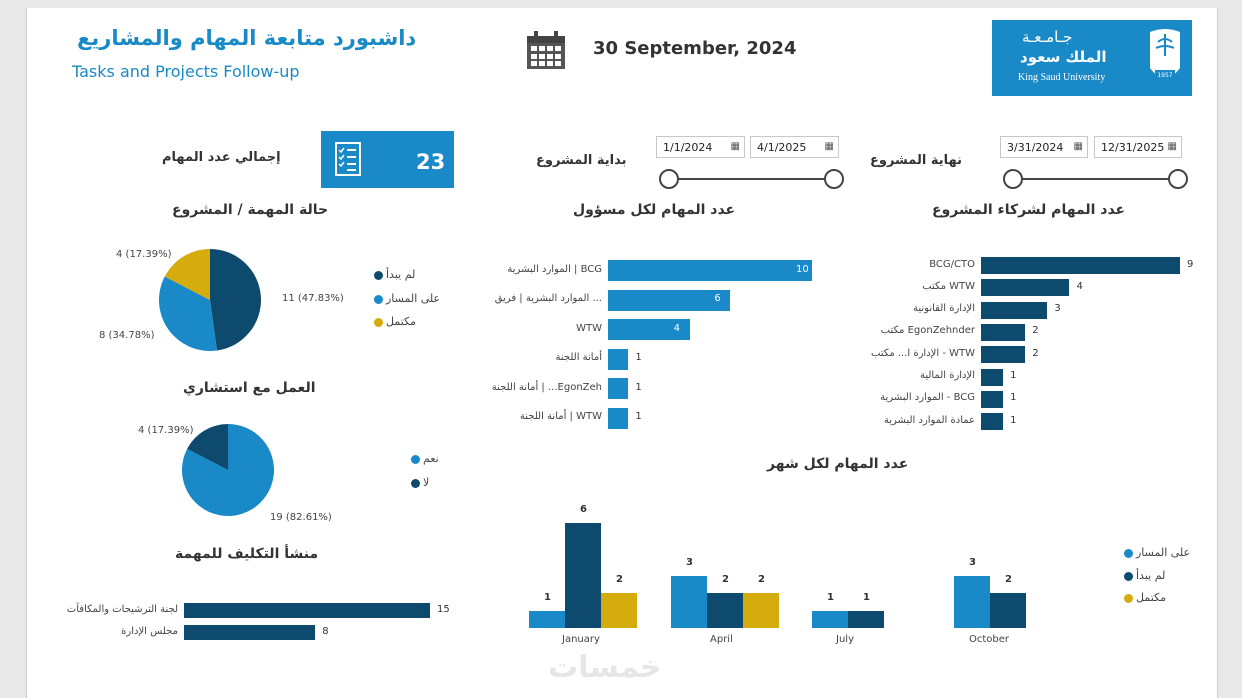 Image resolution: width=1242 pixels, height=698 pixels. What do you see at coordinates (700, 147) in the screenshot?
I see `start-from-input: 1/1/2024 ▦` at bounding box center [700, 147].